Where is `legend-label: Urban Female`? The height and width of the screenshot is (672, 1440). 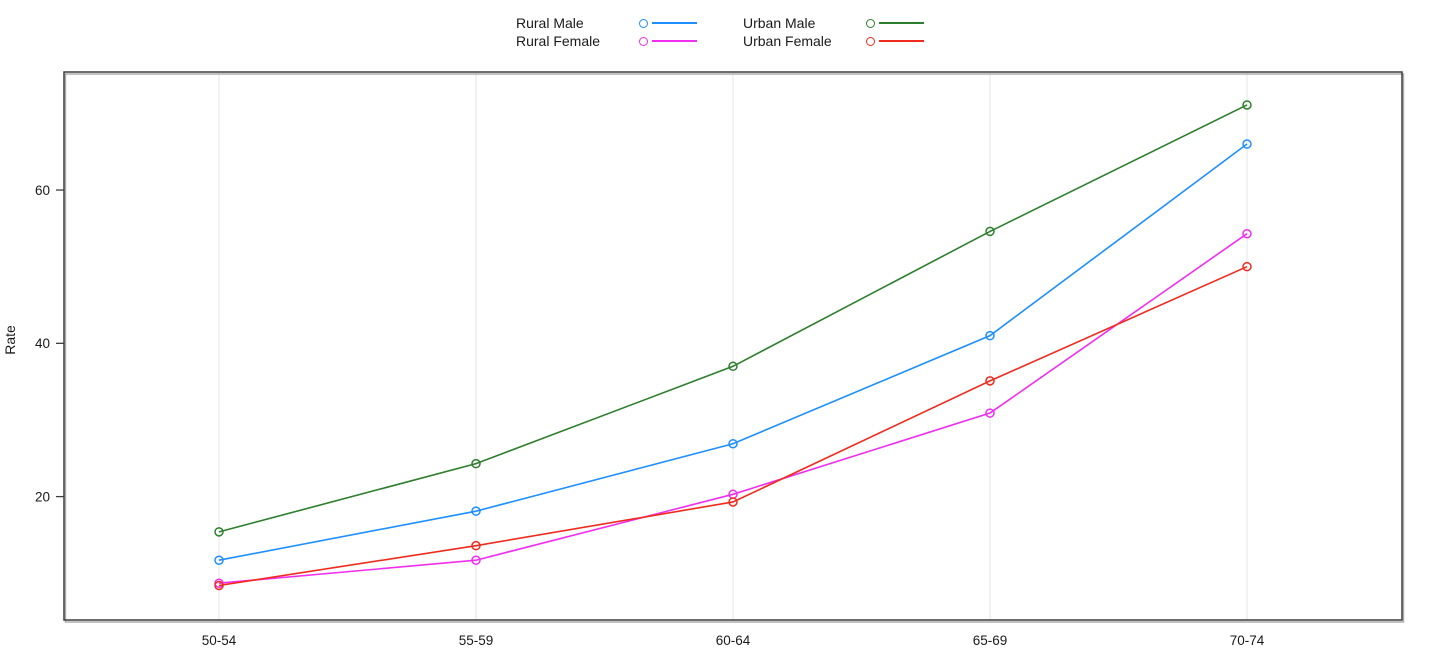
legend-label: Urban Female is located at coordinates (787, 41).